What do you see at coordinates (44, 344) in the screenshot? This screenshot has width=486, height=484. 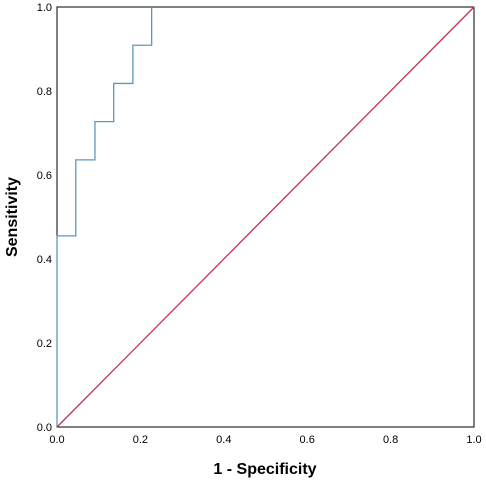 I see `y-tick-label: 0.2` at bounding box center [44, 344].